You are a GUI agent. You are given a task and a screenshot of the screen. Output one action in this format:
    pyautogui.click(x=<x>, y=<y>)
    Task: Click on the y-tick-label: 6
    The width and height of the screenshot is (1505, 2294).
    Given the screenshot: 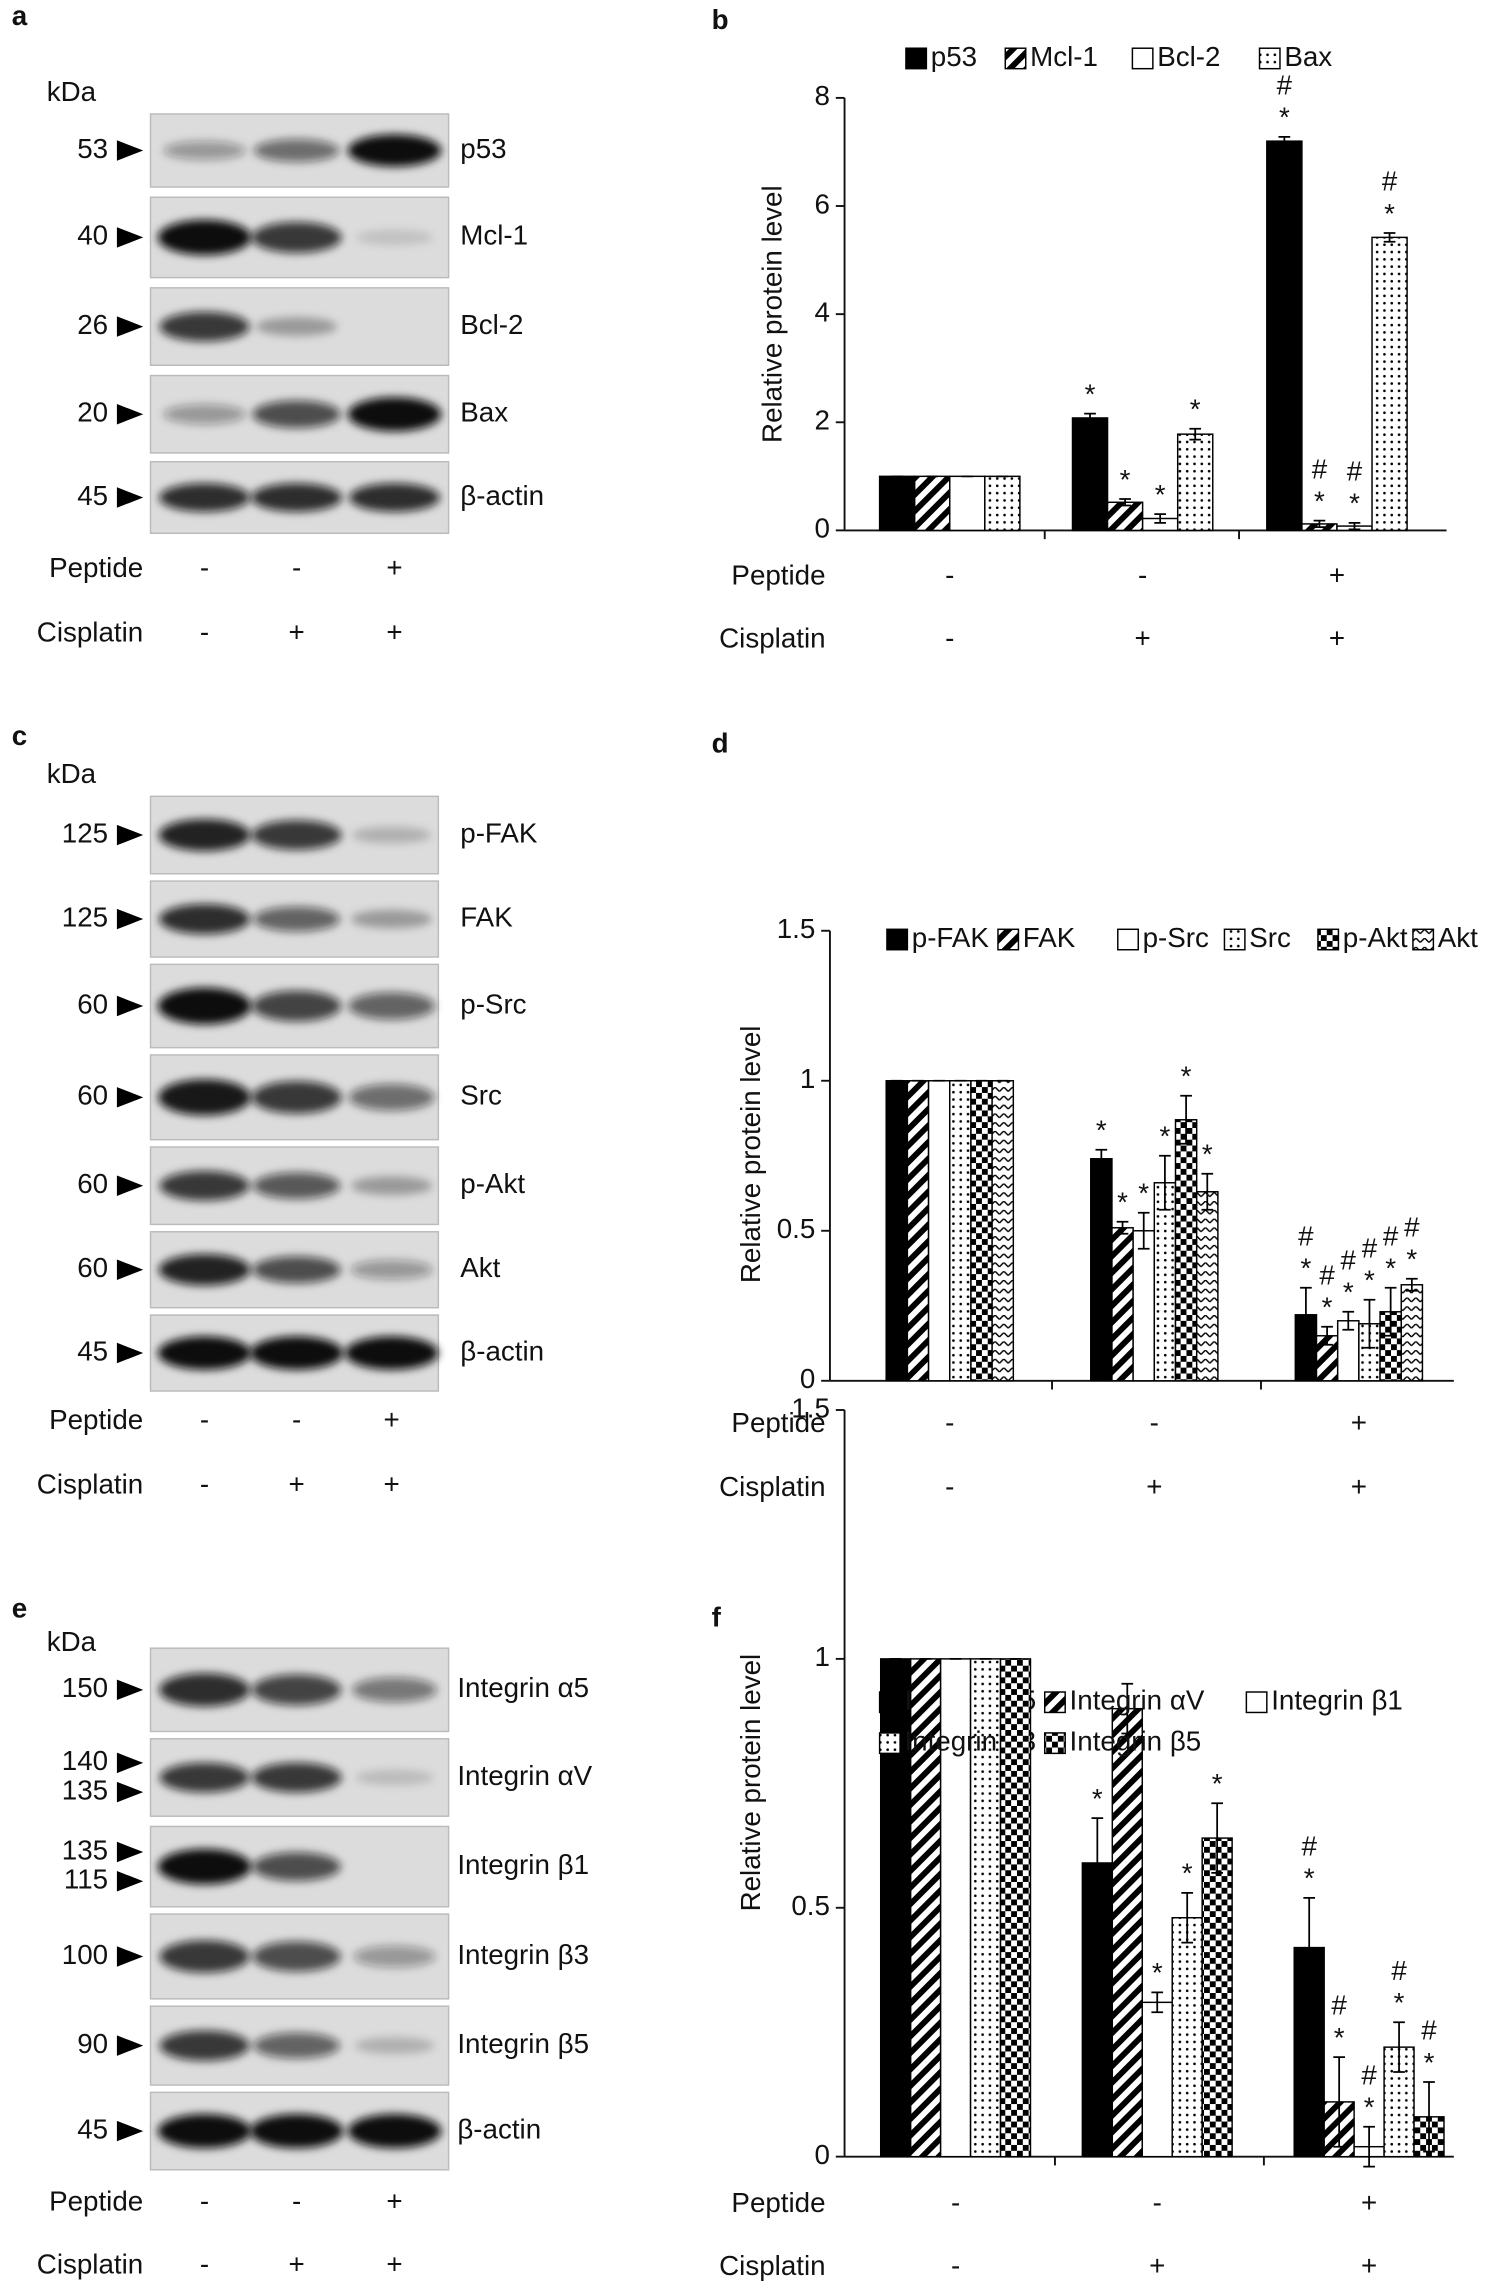 What is the action you would take?
    pyautogui.click(x=822, y=203)
    